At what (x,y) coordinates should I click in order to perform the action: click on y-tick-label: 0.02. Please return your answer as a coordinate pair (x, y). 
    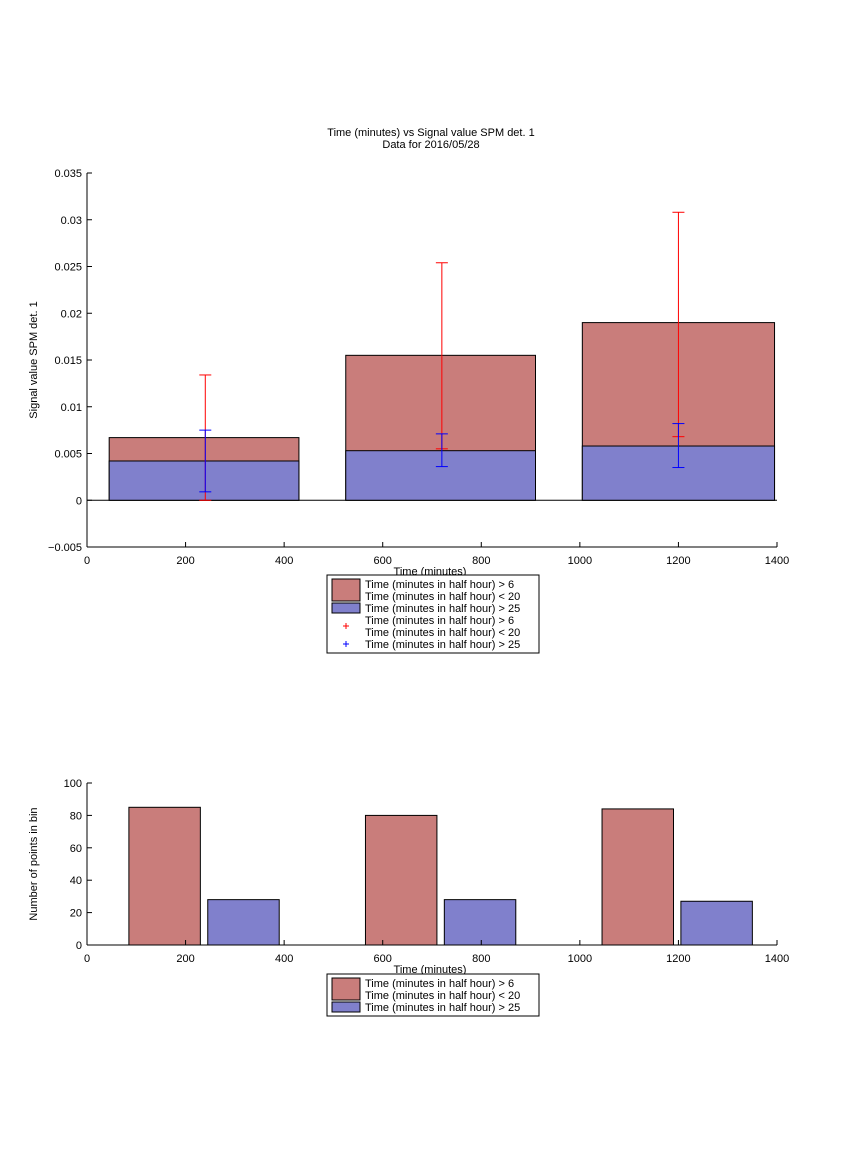
    Looking at the image, I should click on (71, 314).